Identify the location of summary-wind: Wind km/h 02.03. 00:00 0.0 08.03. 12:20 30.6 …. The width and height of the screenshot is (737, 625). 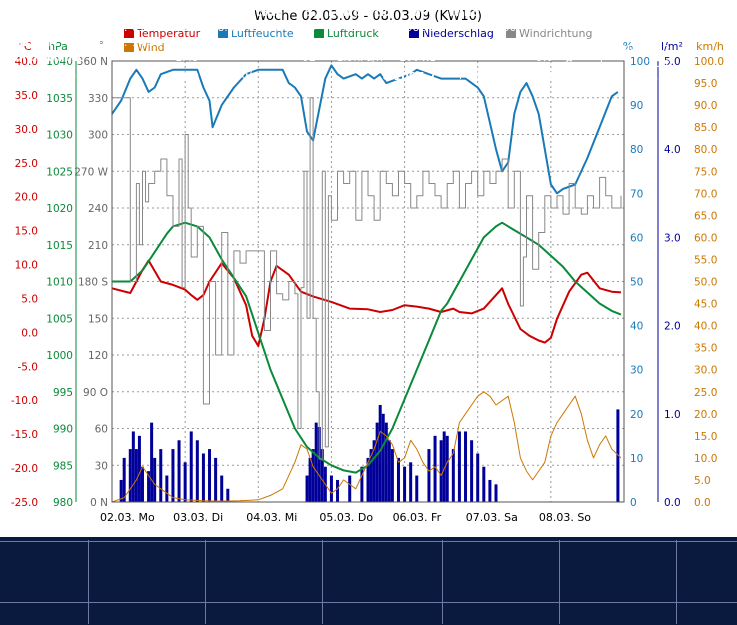
(500, 45).